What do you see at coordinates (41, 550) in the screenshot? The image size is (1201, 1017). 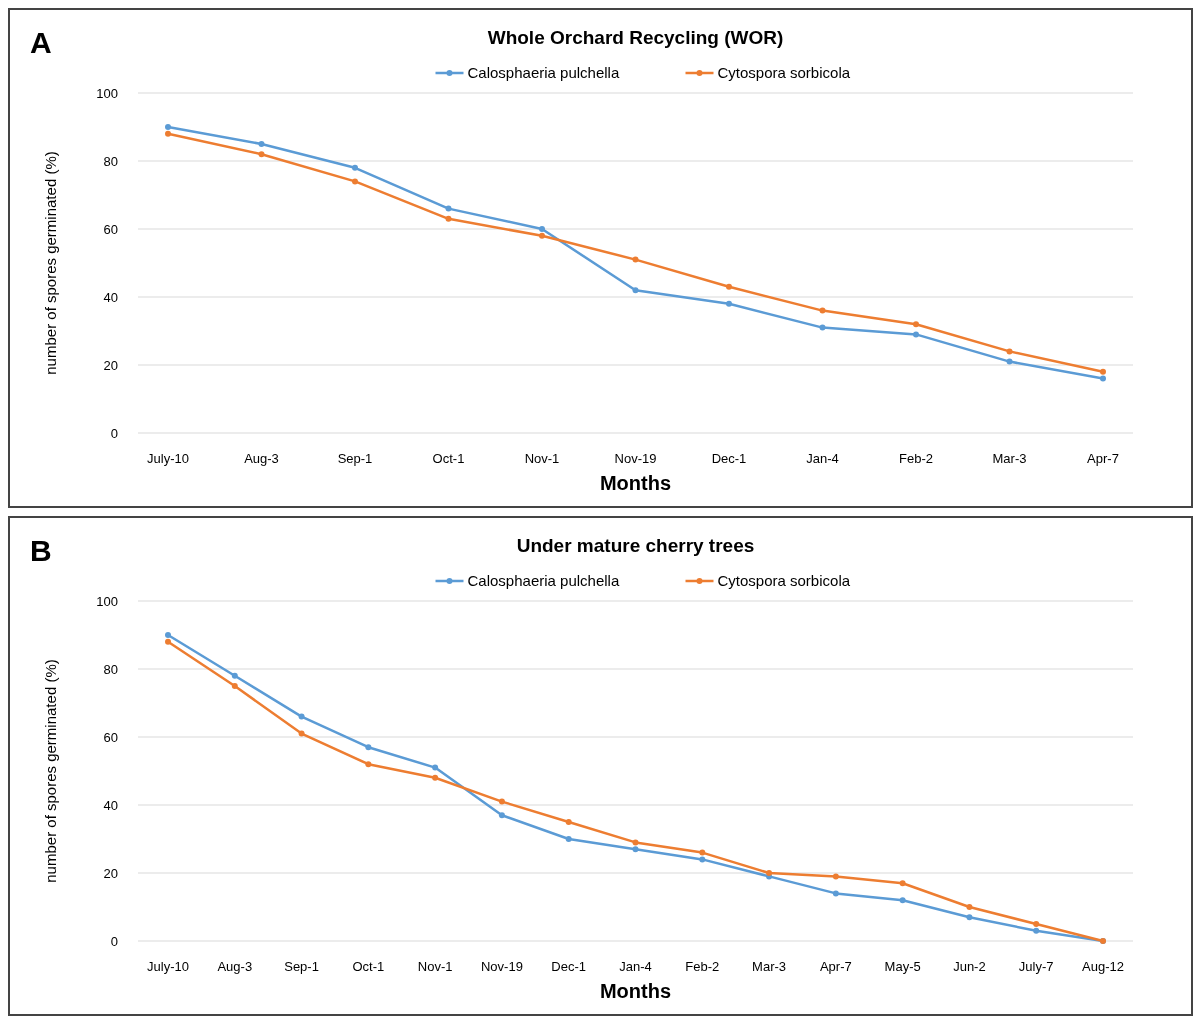 I see `text: B` at bounding box center [41, 550].